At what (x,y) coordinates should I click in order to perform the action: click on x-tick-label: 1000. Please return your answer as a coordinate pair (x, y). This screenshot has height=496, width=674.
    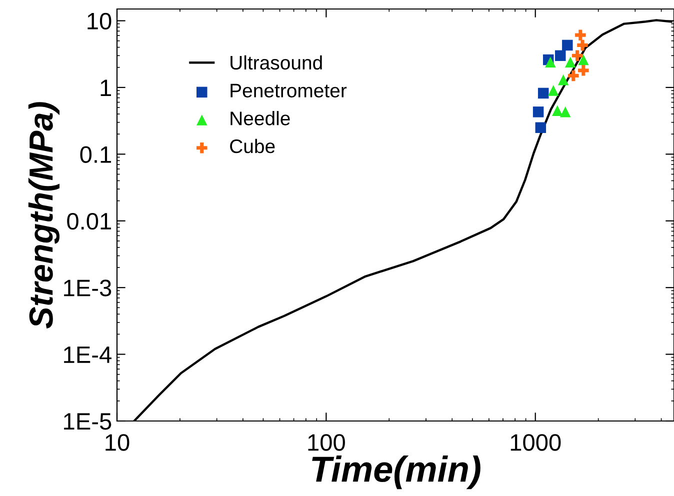
    Looking at the image, I should click on (535, 442).